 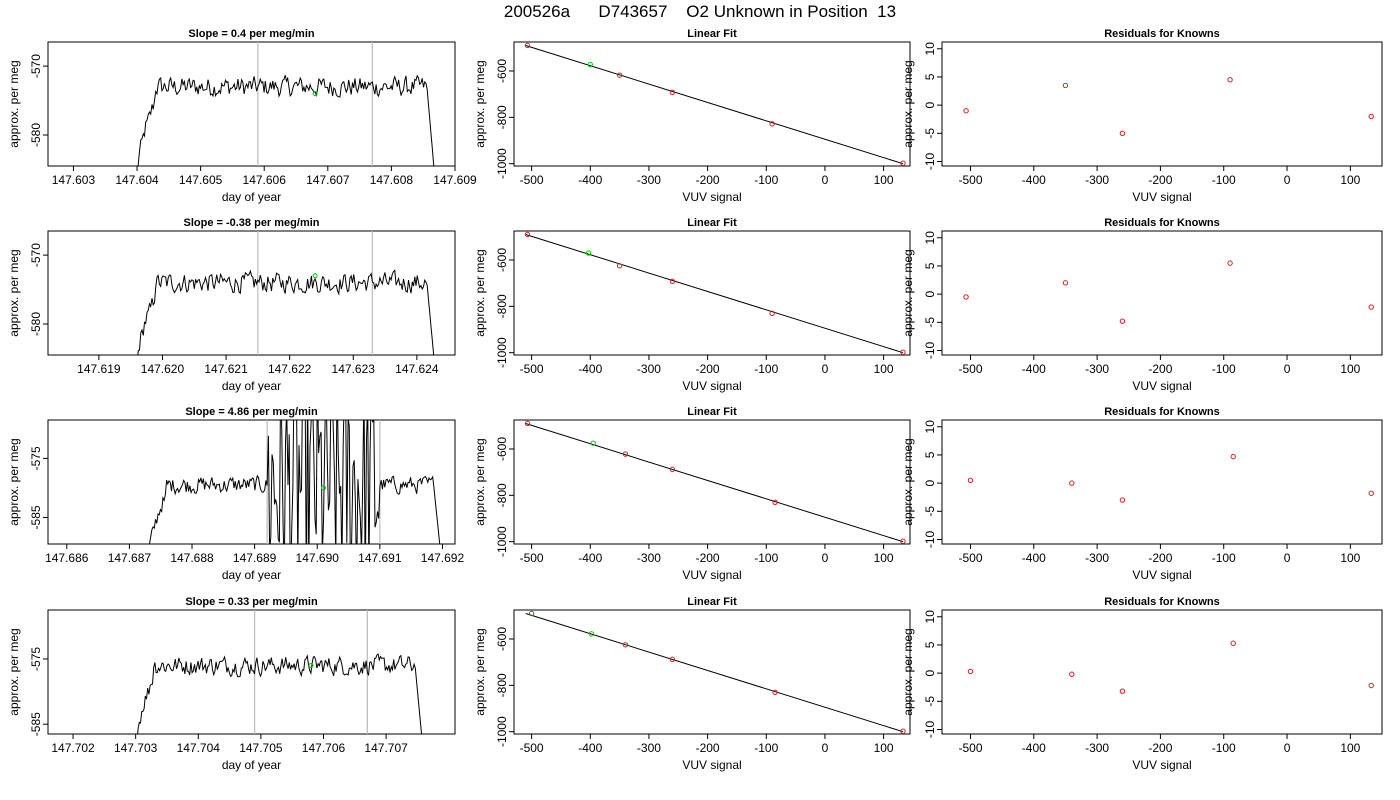 I want to click on x-tick-label: 147.608, so click(x=392, y=180).